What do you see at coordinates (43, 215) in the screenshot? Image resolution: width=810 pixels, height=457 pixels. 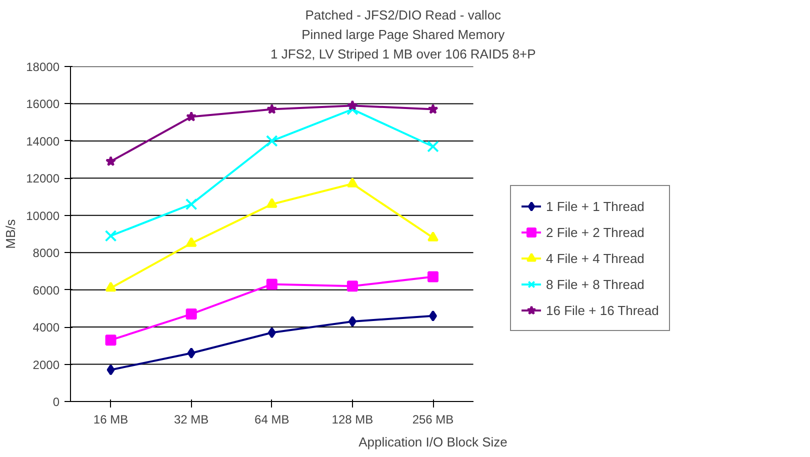 I see `y-tick-label: 10000` at bounding box center [43, 215].